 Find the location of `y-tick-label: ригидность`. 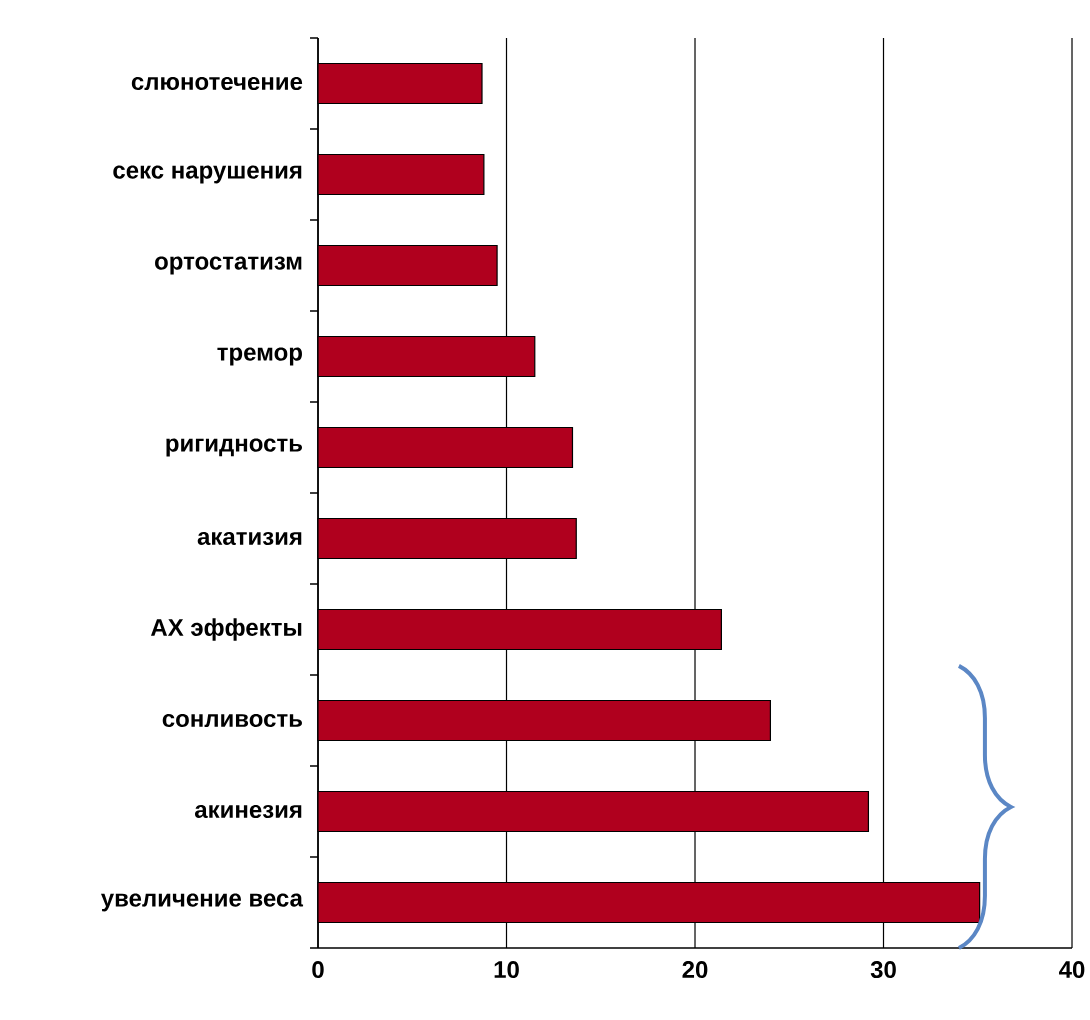

y-tick-label: ригидность is located at coordinates (234, 447).